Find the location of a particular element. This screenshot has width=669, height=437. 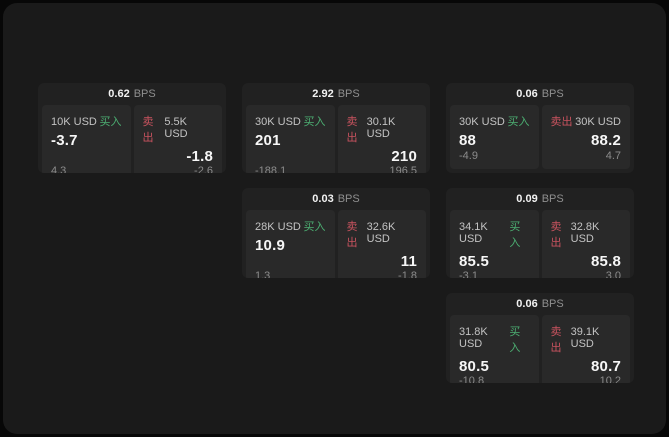

buy-price: 80.5 is located at coordinates (474, 366).